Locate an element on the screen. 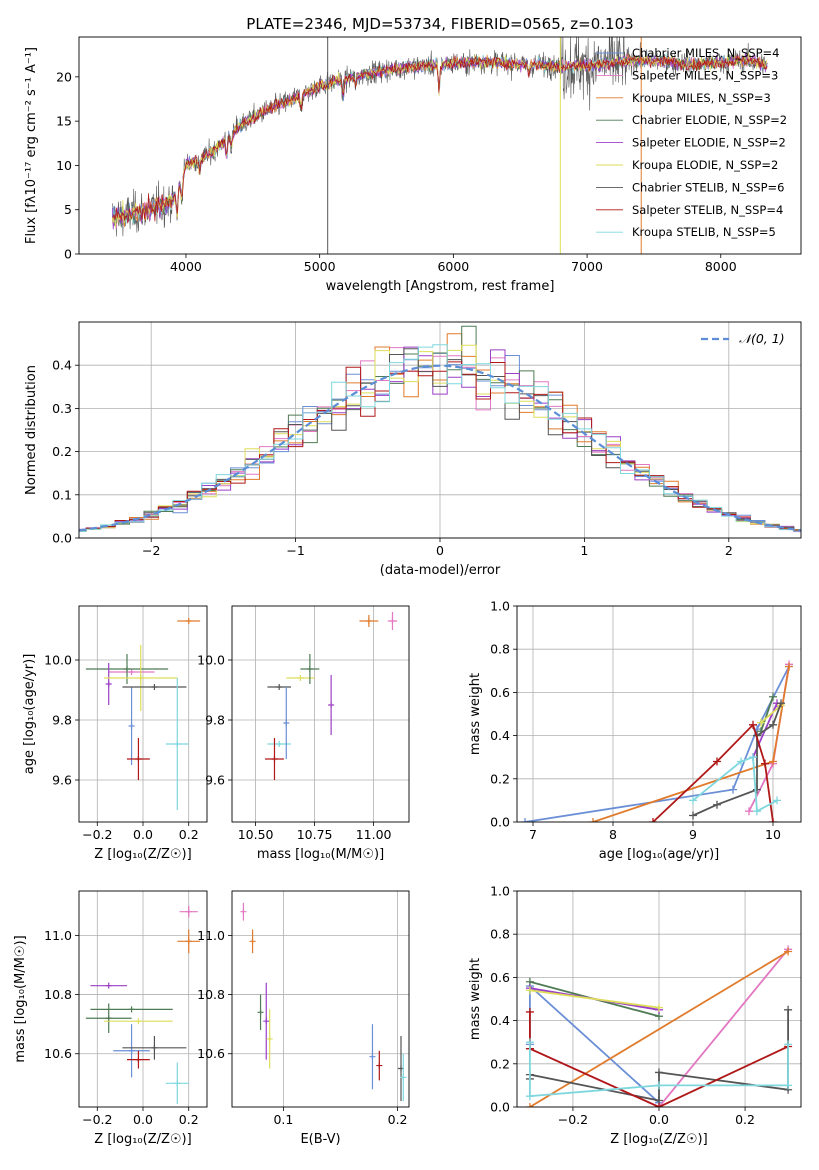  x-tick-label: −1 is located at coordinates (295, 550).